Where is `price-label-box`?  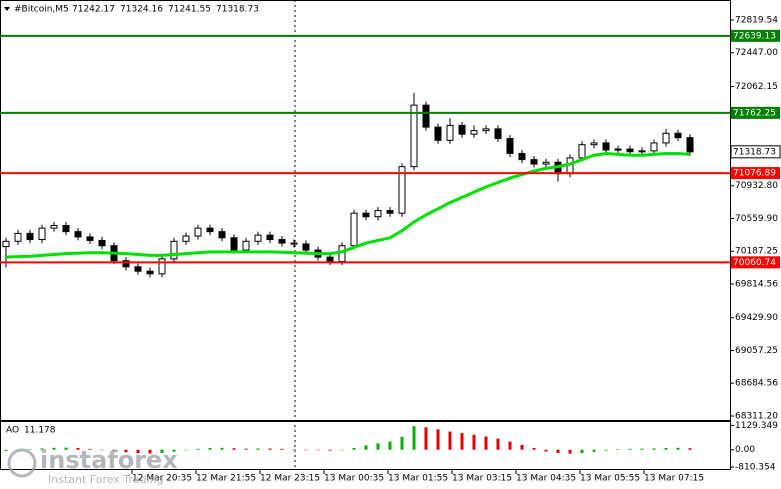 price-label-box is located at coordinates (755, 152).